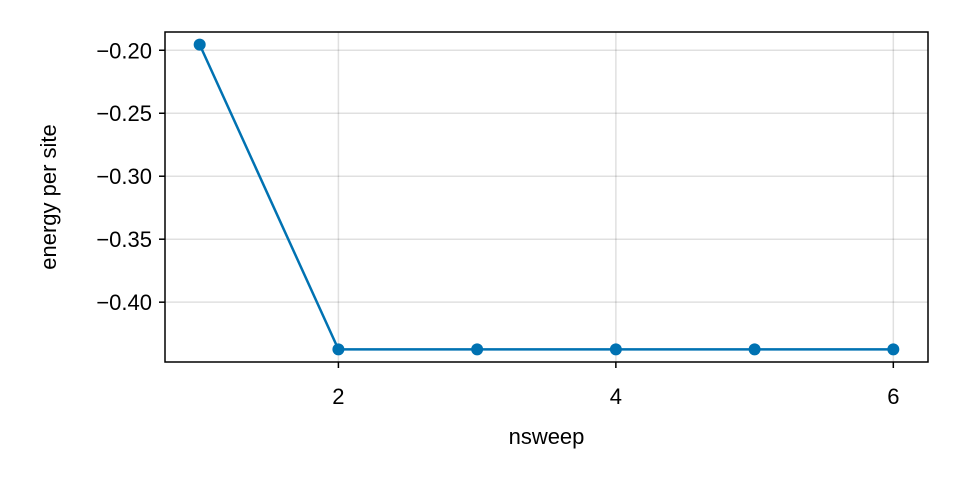 The image size is (960, 480). I want to click on y-tick-labels: −0.20 −0.25 −0.30 −0.35 −0.40, so click(124, 176).